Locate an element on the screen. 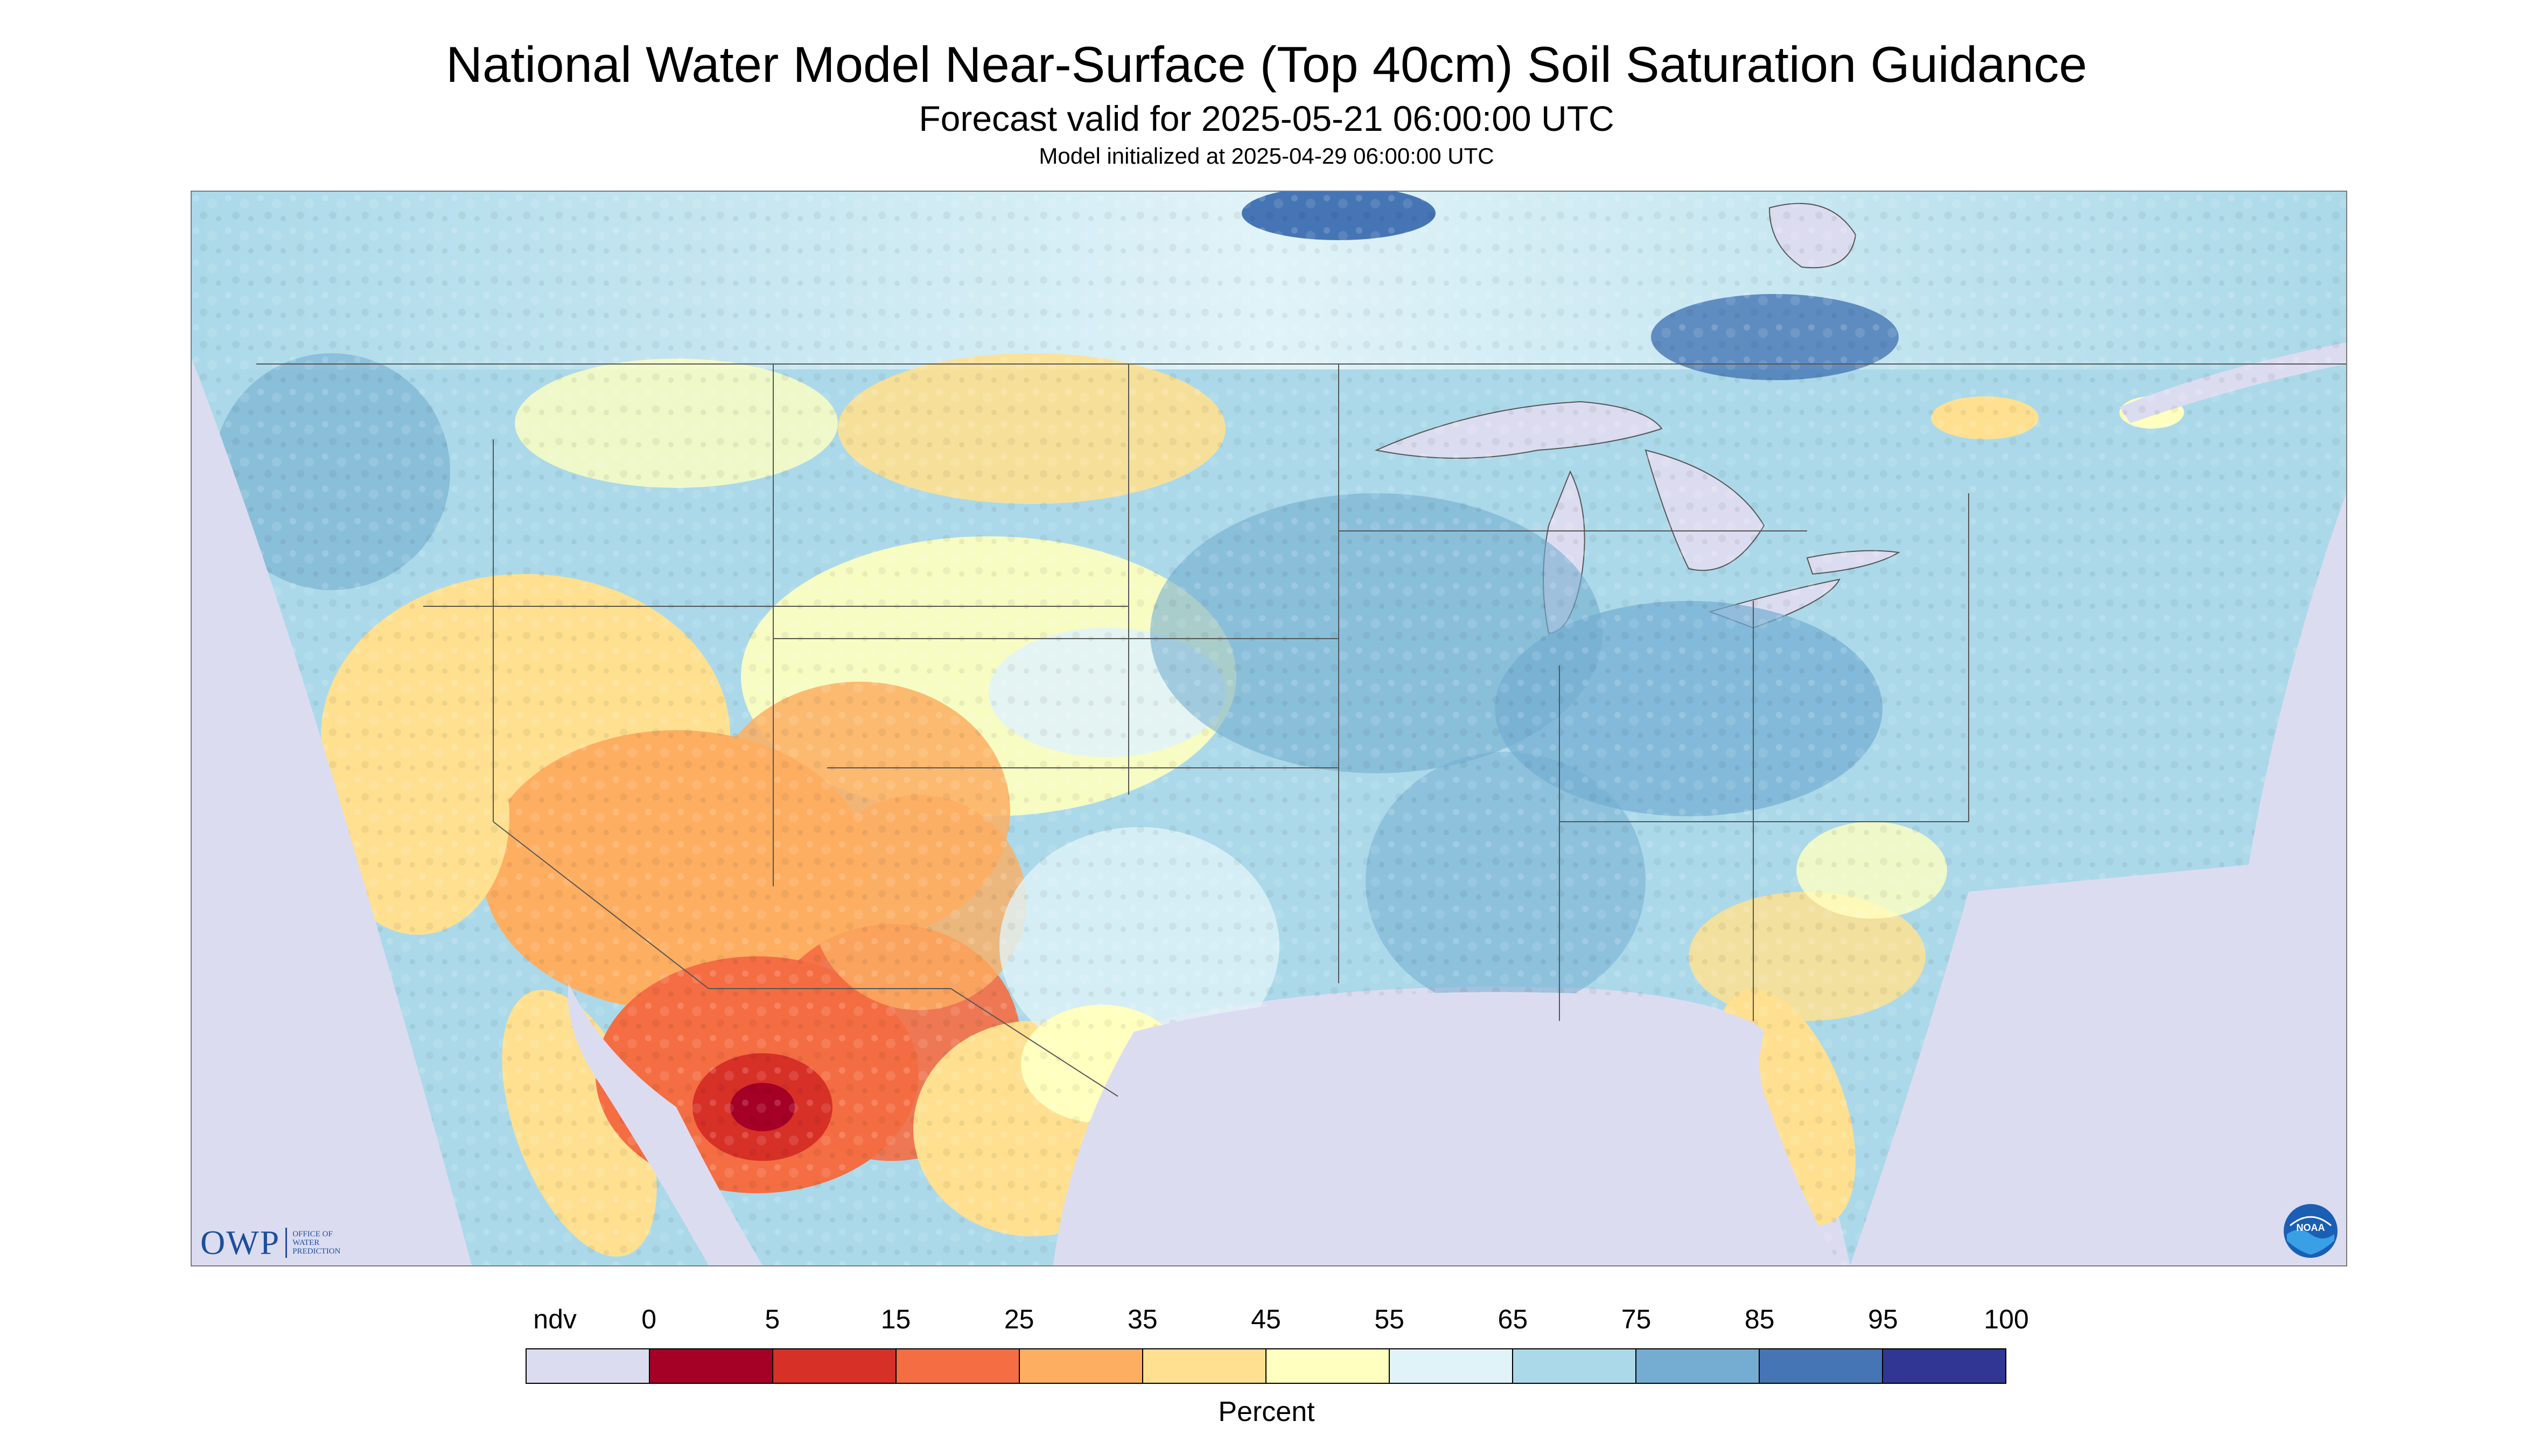  legend-tick-label: 100 is located at coordinates (2006, 1319).